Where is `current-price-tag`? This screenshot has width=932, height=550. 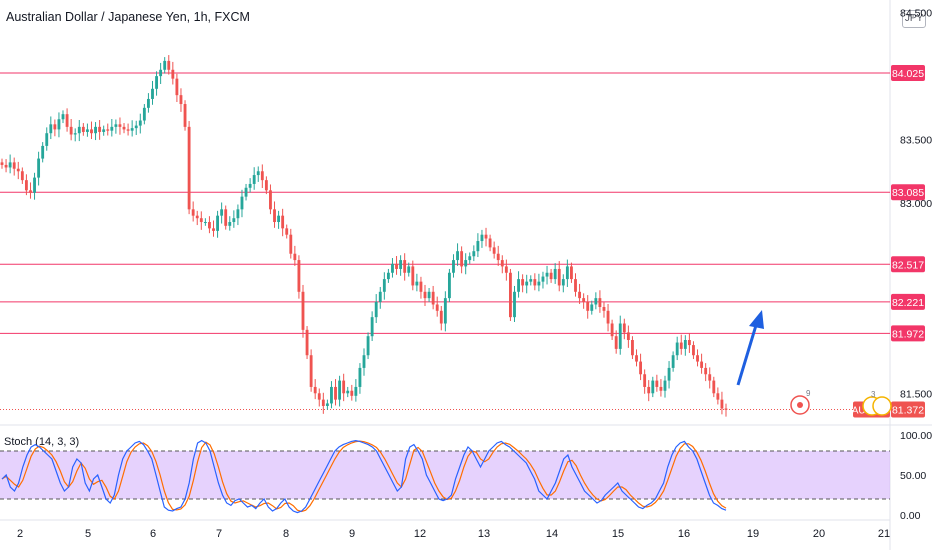
current-price-tag is located at coordinates (908, 409).